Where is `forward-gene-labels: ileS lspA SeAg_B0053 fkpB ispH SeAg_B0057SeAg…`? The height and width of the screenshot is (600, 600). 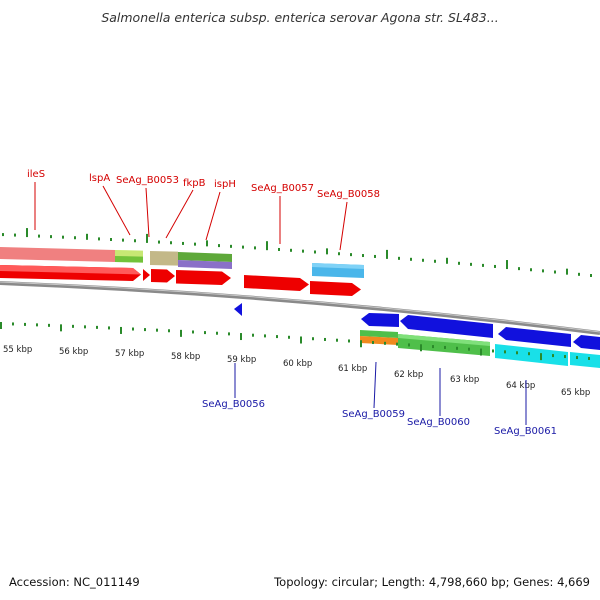
forward-gene-labels: ileS lspA SeAg_B0053 fkpB ispH SeAg_B0057SeAg… is located at coordinates (203, 210).